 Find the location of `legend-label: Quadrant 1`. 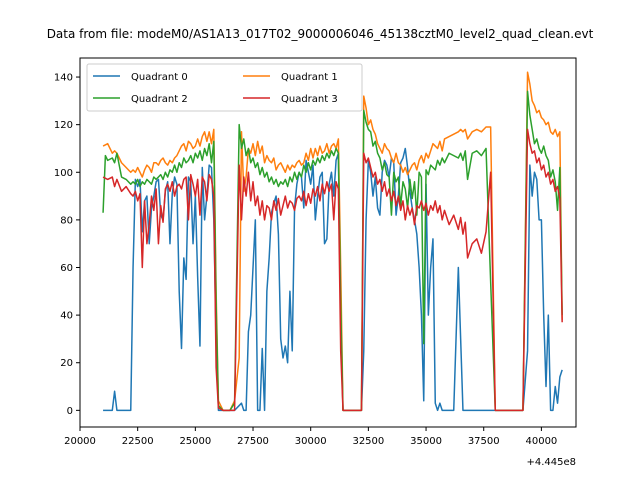

legend-label: Quadrant 1 is located at coordinates (309, 77).